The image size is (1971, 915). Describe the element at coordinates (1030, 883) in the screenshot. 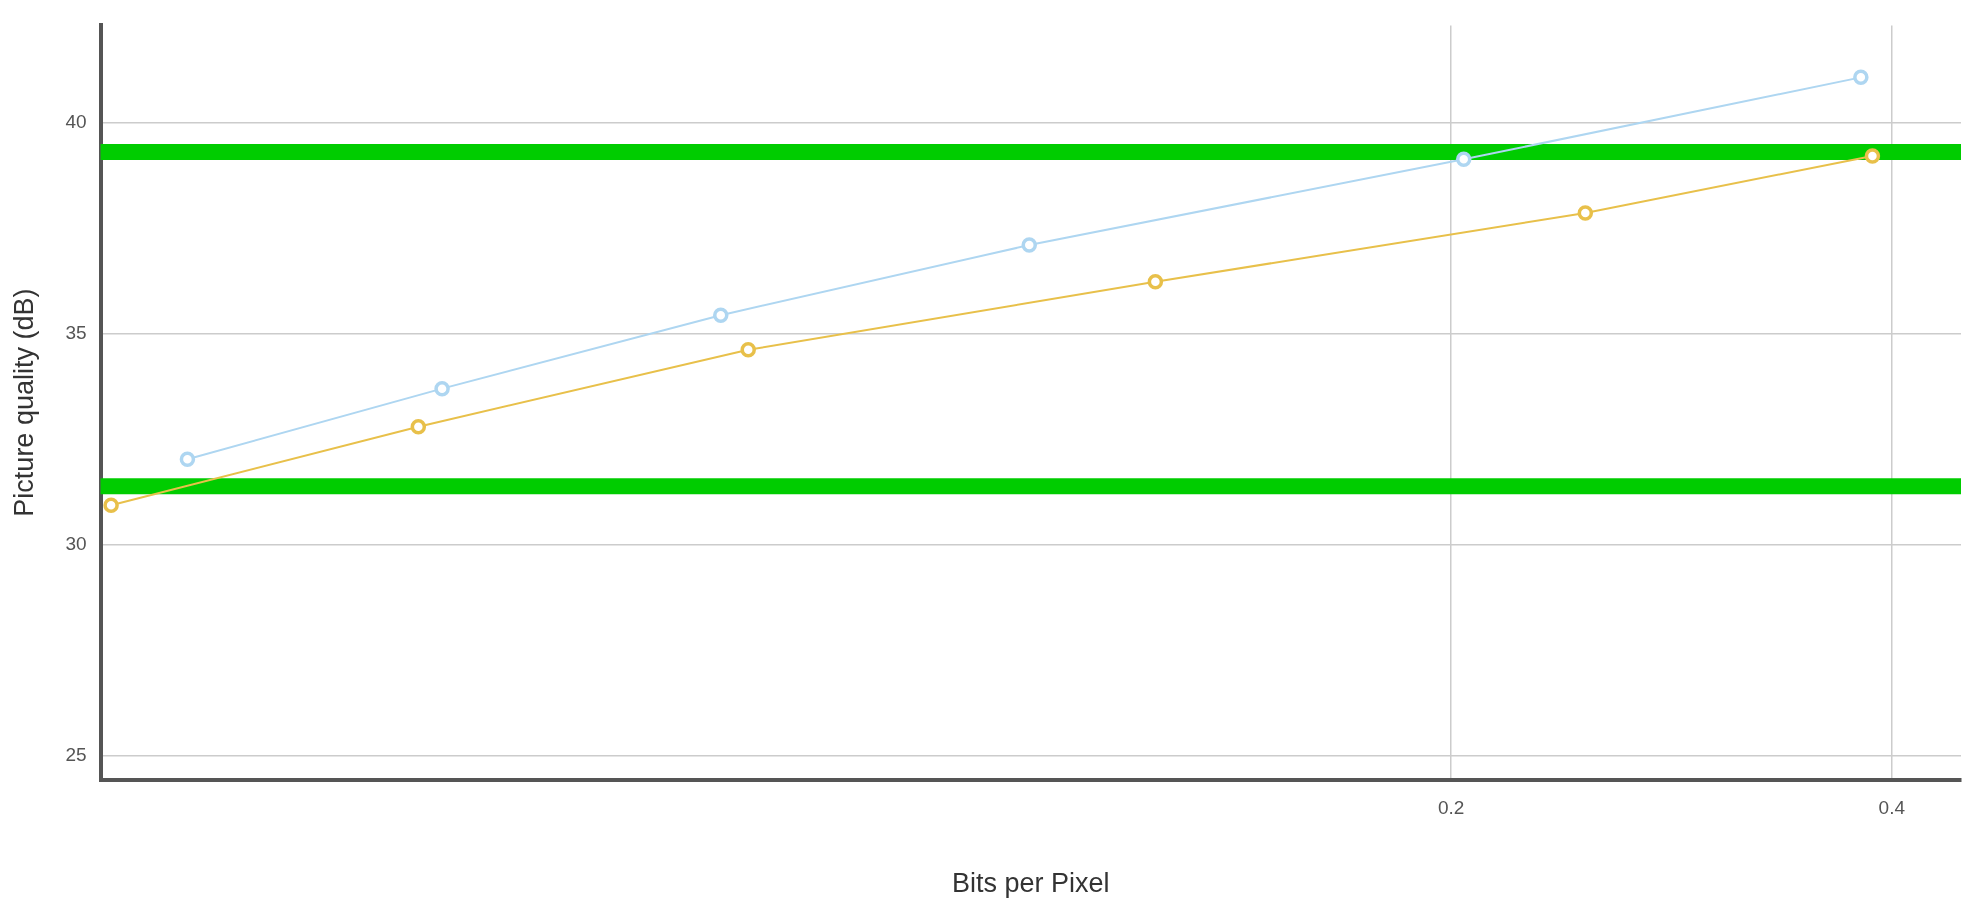

I see `x-axis-title: Bits per Pixel` at that location.